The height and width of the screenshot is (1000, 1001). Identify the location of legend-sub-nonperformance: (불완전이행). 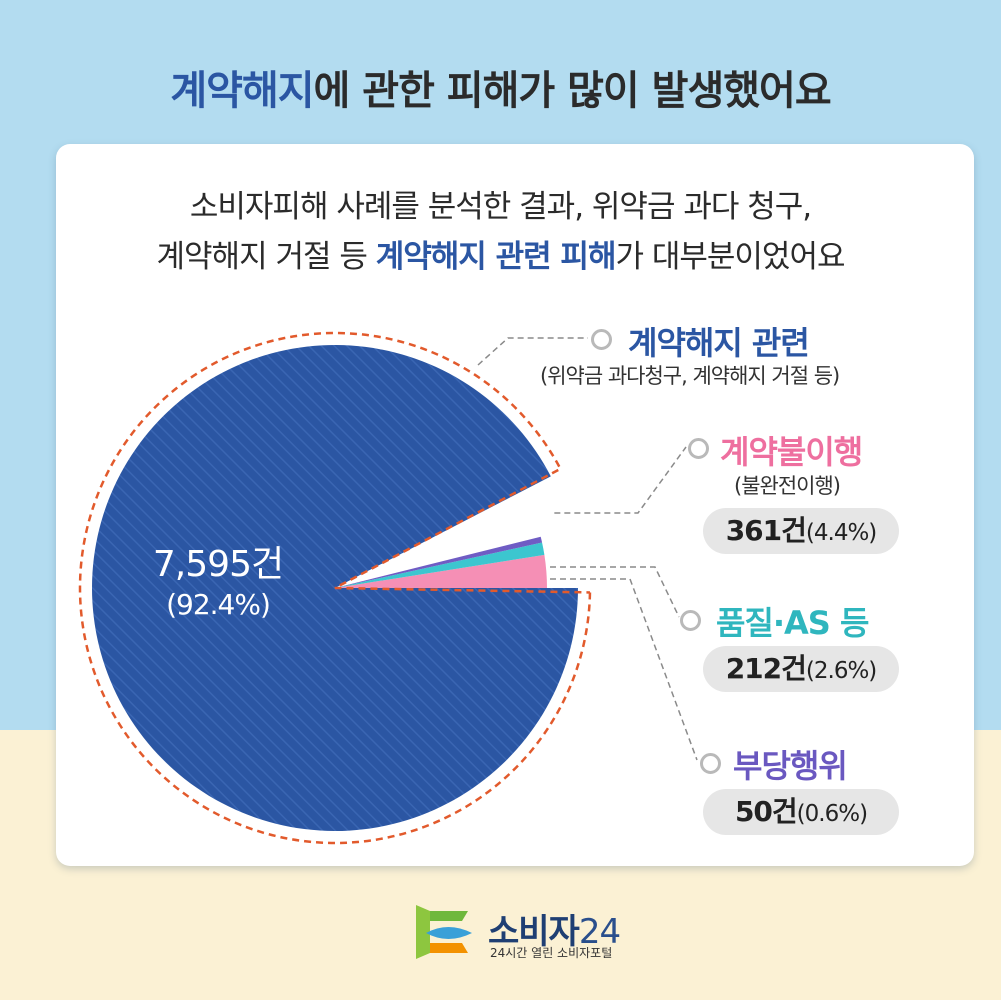
(787, 486).